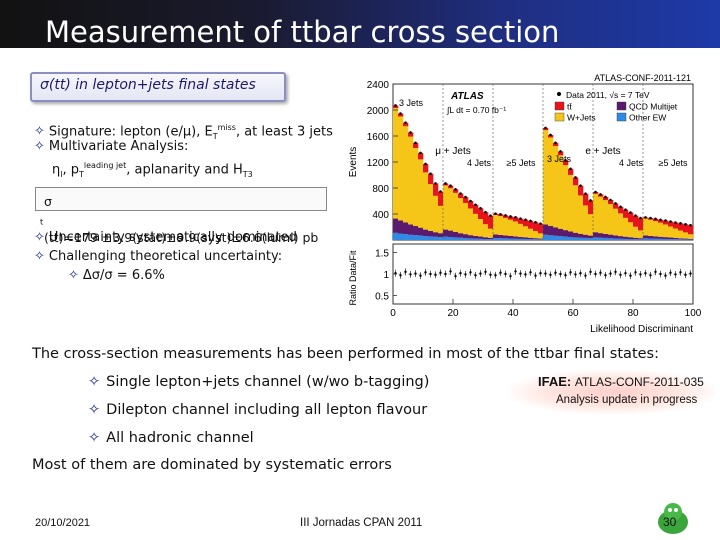 Image resolution: width=720 pixels, height=540 pixels. What do you see at coordinates (42, 222) in the screenshot?
I see `result-sub: t` at bounding box center [42, 222].